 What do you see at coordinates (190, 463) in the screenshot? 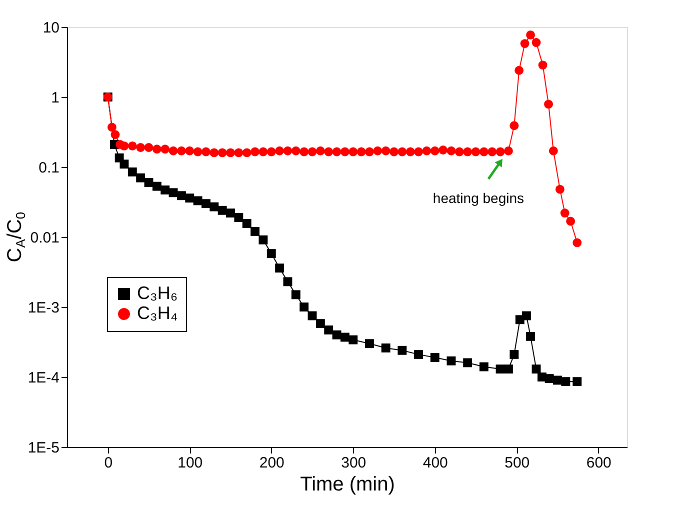
I see `x-tick-label: 100` at bounding box center [190, 463].